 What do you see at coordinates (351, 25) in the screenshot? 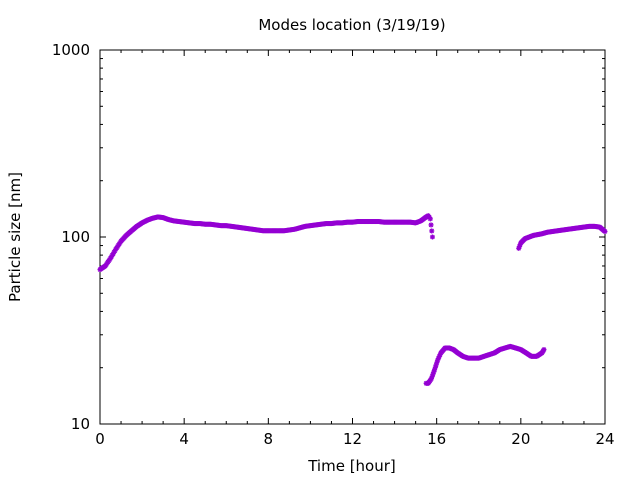
I see `chart-title: Modes location (3/19/19)` at bounding box center [351, 25].